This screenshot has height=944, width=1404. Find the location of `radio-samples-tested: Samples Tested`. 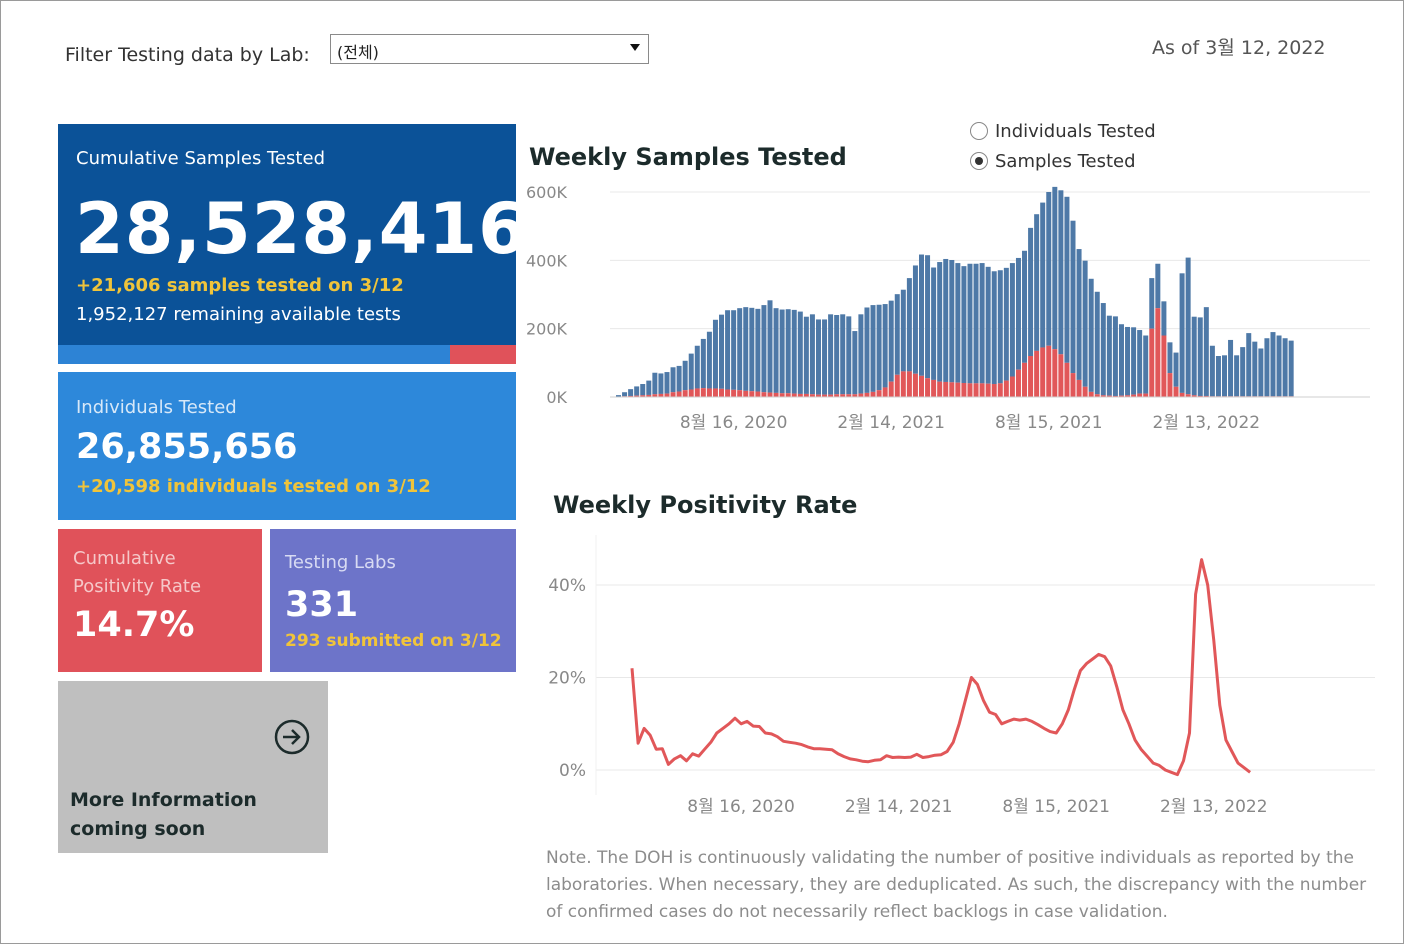

radio-samples-tested: Samples Tested is located at coordinates (1053, 161).